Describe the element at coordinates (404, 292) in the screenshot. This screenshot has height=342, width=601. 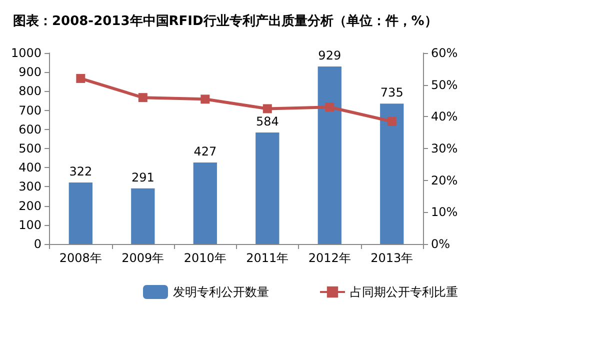
I see `legend-label: 占同期公开专利比重` at that location.